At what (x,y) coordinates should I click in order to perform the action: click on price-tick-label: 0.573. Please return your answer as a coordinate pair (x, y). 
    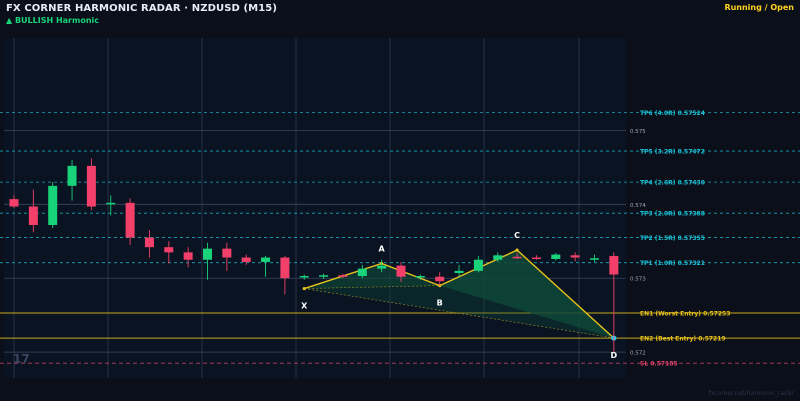
    Looking at the image, I should click on (638, 280).